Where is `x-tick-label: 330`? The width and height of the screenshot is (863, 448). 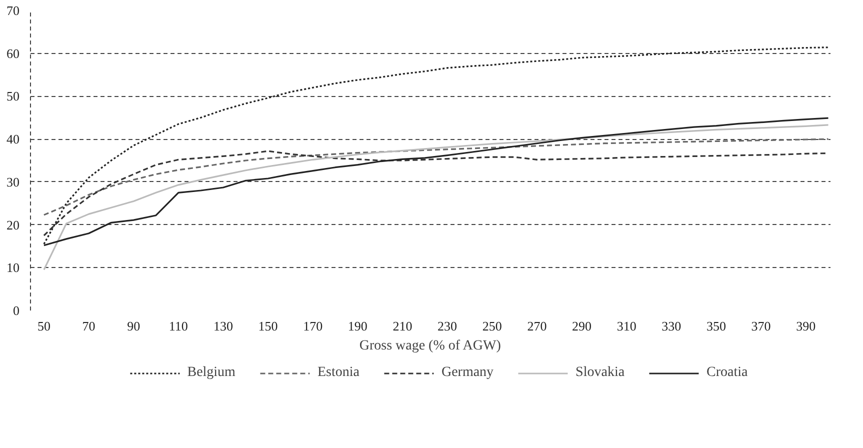
x-tick-label: 330 is located at coordinates (672, 326).